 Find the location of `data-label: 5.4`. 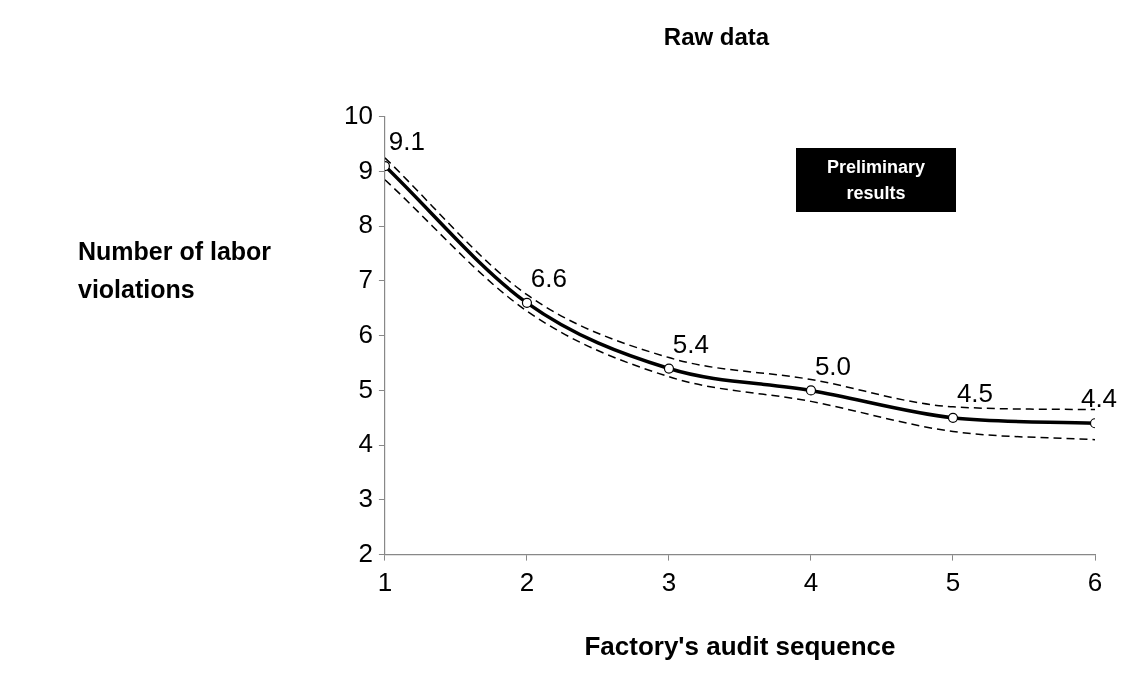

data-label: 5.4 is located at coordinates (691, 343).